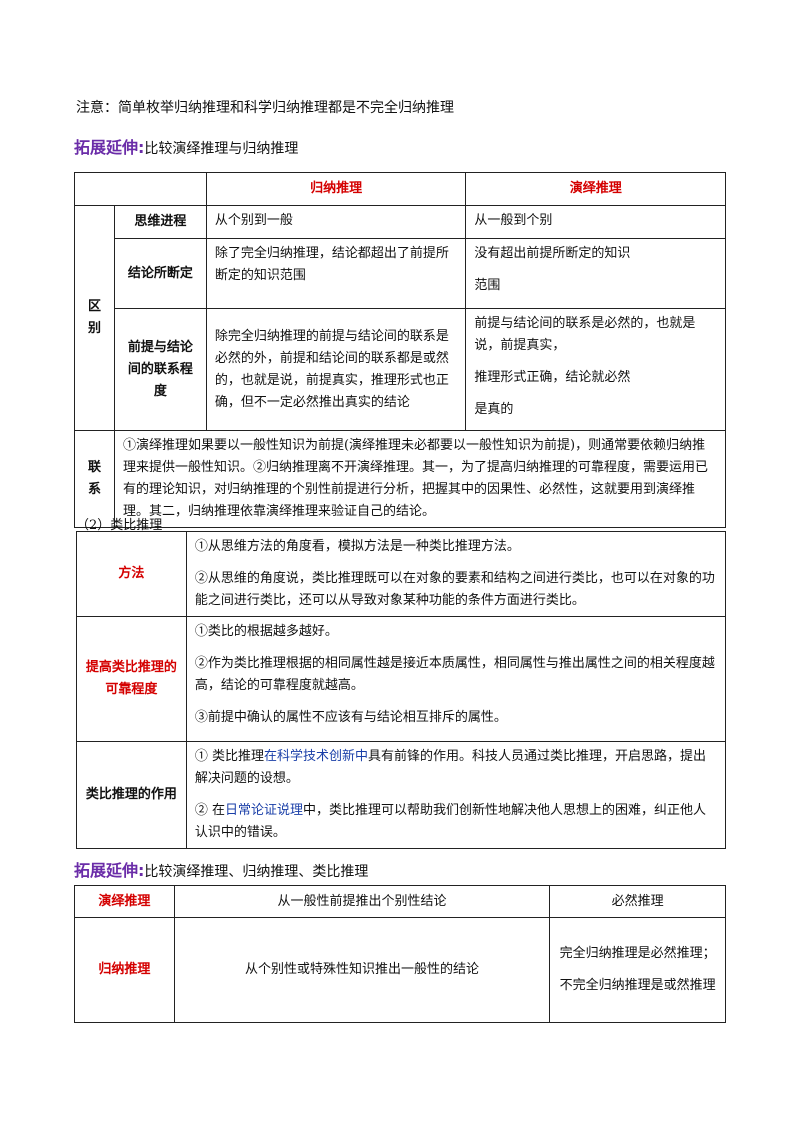 The image size is (800, 1132). I want to click on section-heading-analogy: （2）类比推理, so click(119, 525).